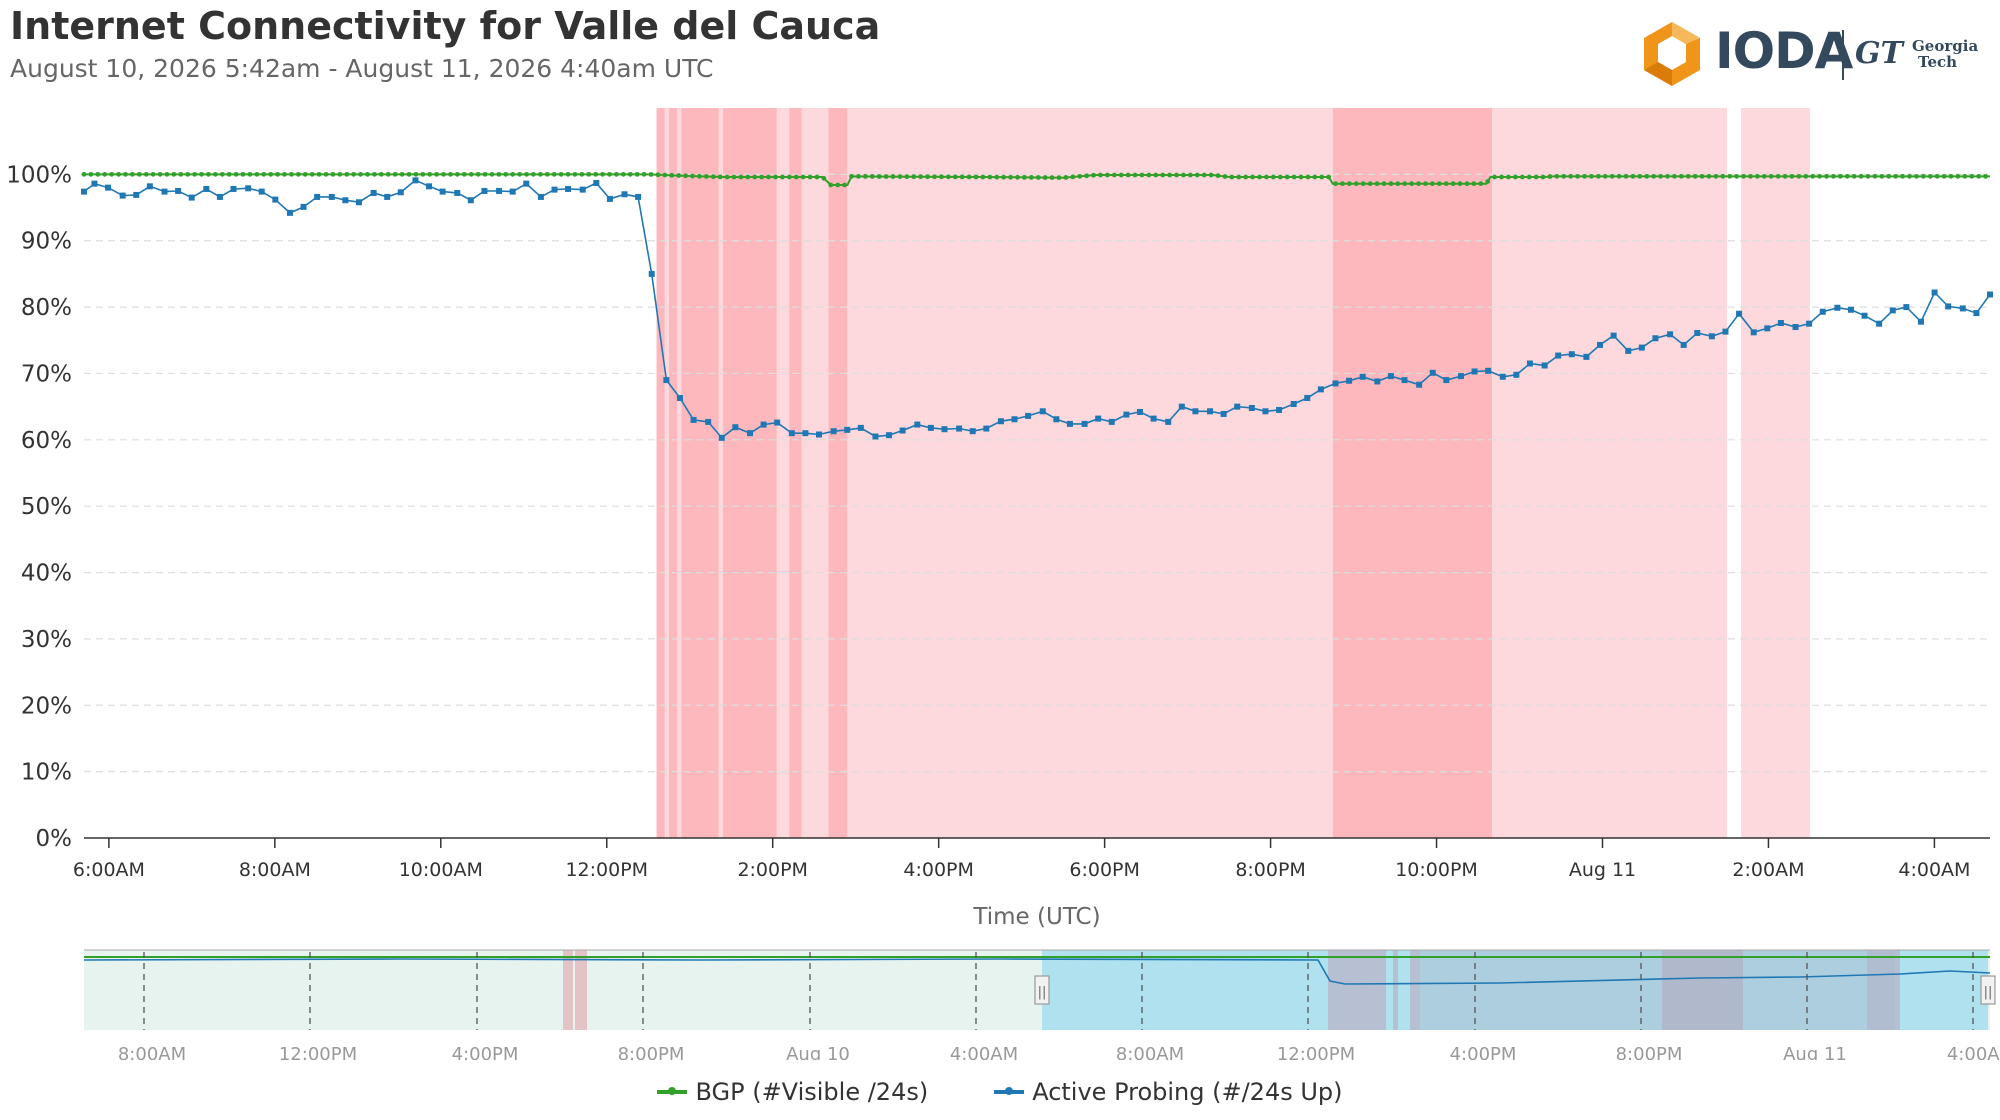  Describe the element at coordinates (1815, 1052) in the screenshot. I see `navigator-tick-label: Aug 11` at that location.